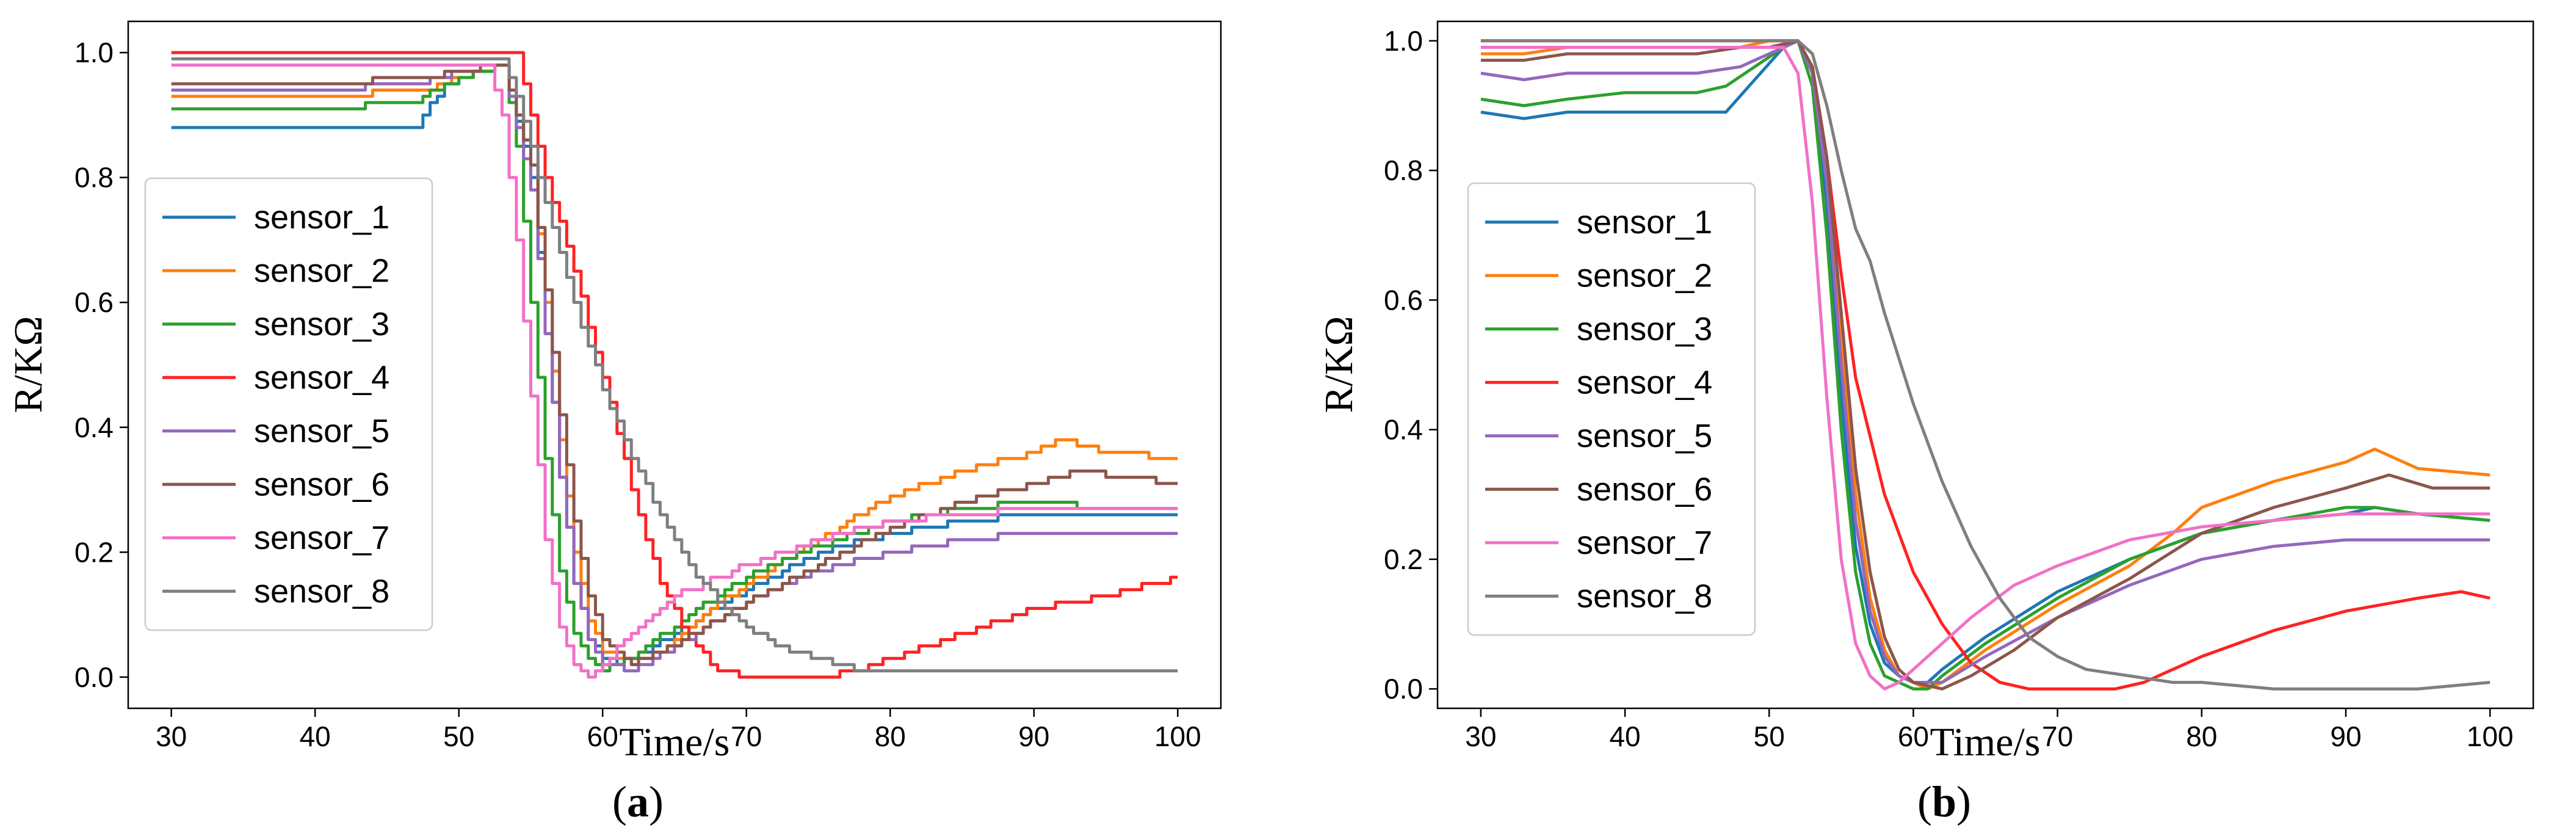 This screenshot has height=839, width=2576. Describe the element at coordinates (1624, 736) in the screenshot. I see `b-xtick-label: 40` at that location.